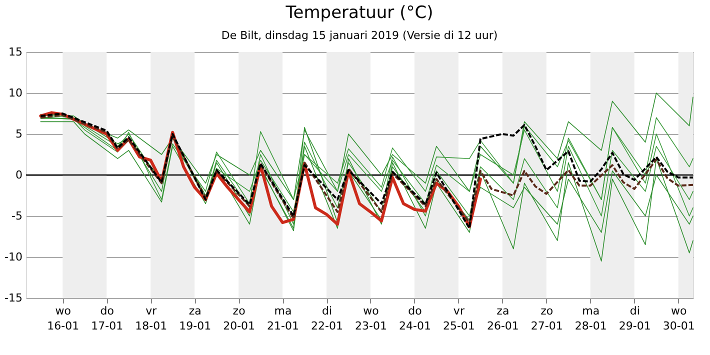  I want to click on y-tick-label: 10, so click(15, 93).